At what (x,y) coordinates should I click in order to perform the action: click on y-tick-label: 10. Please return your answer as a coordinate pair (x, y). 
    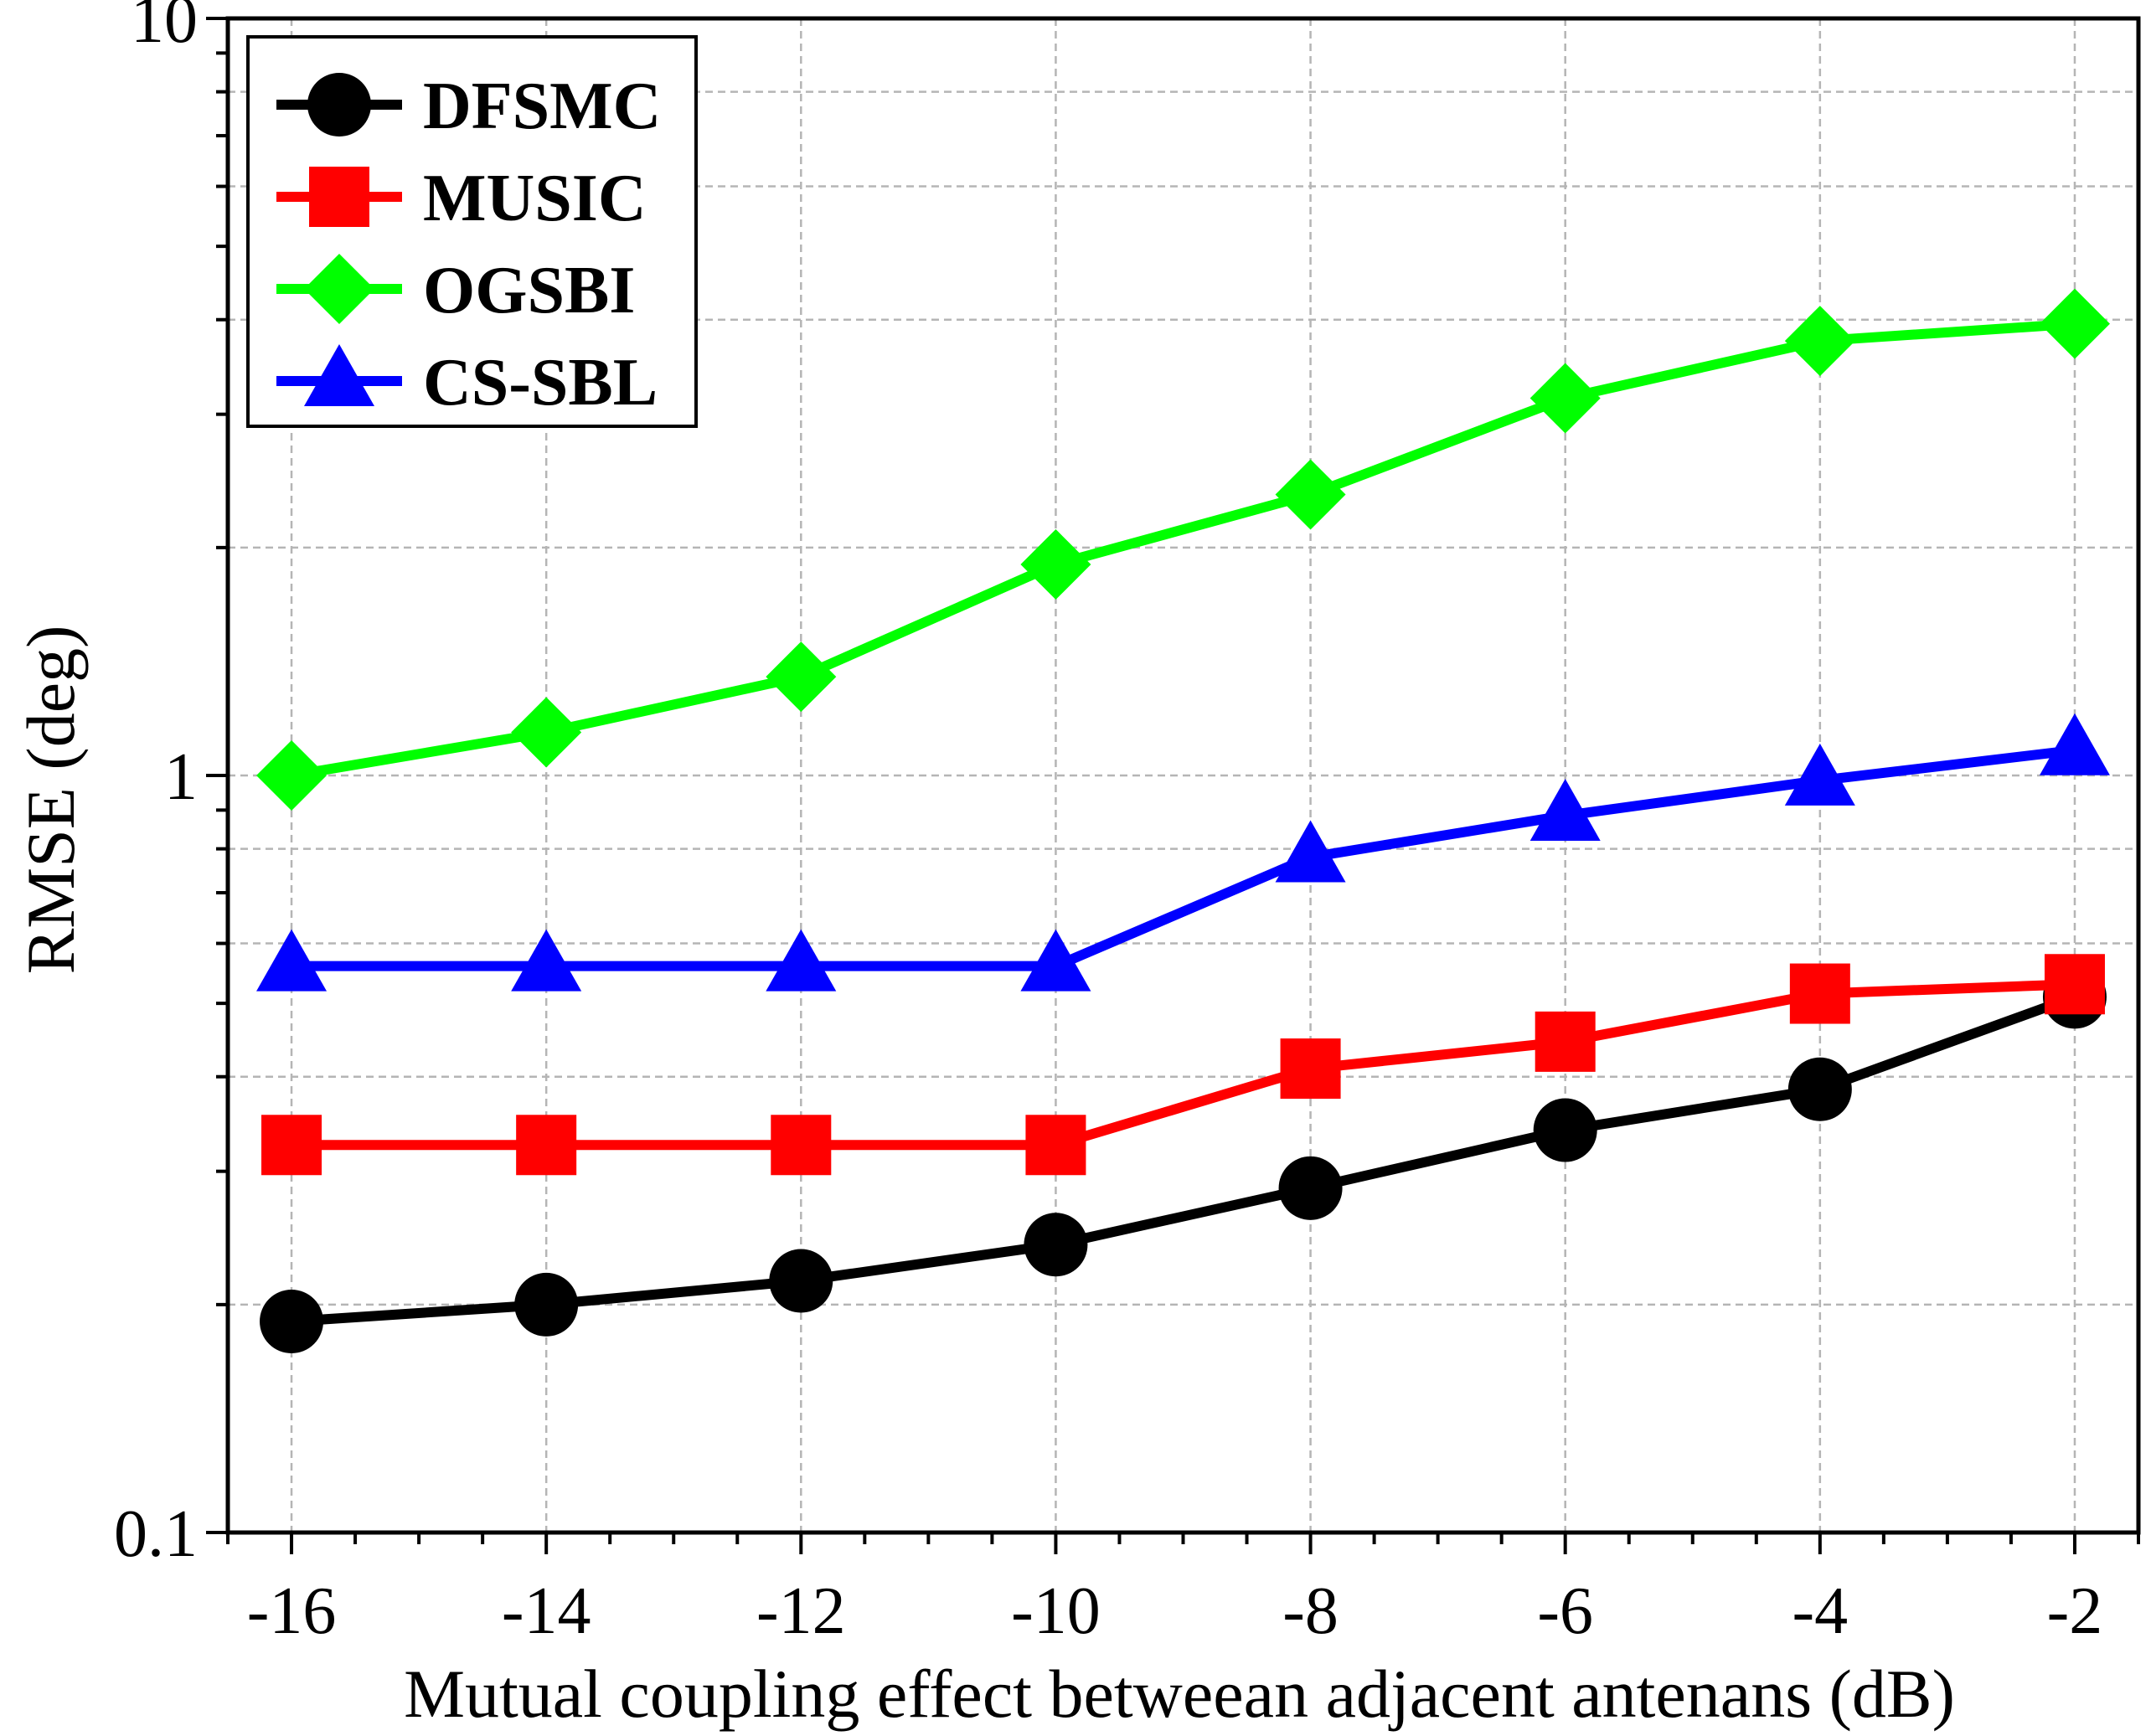
    Looking at the image, I should click on (164, 28).